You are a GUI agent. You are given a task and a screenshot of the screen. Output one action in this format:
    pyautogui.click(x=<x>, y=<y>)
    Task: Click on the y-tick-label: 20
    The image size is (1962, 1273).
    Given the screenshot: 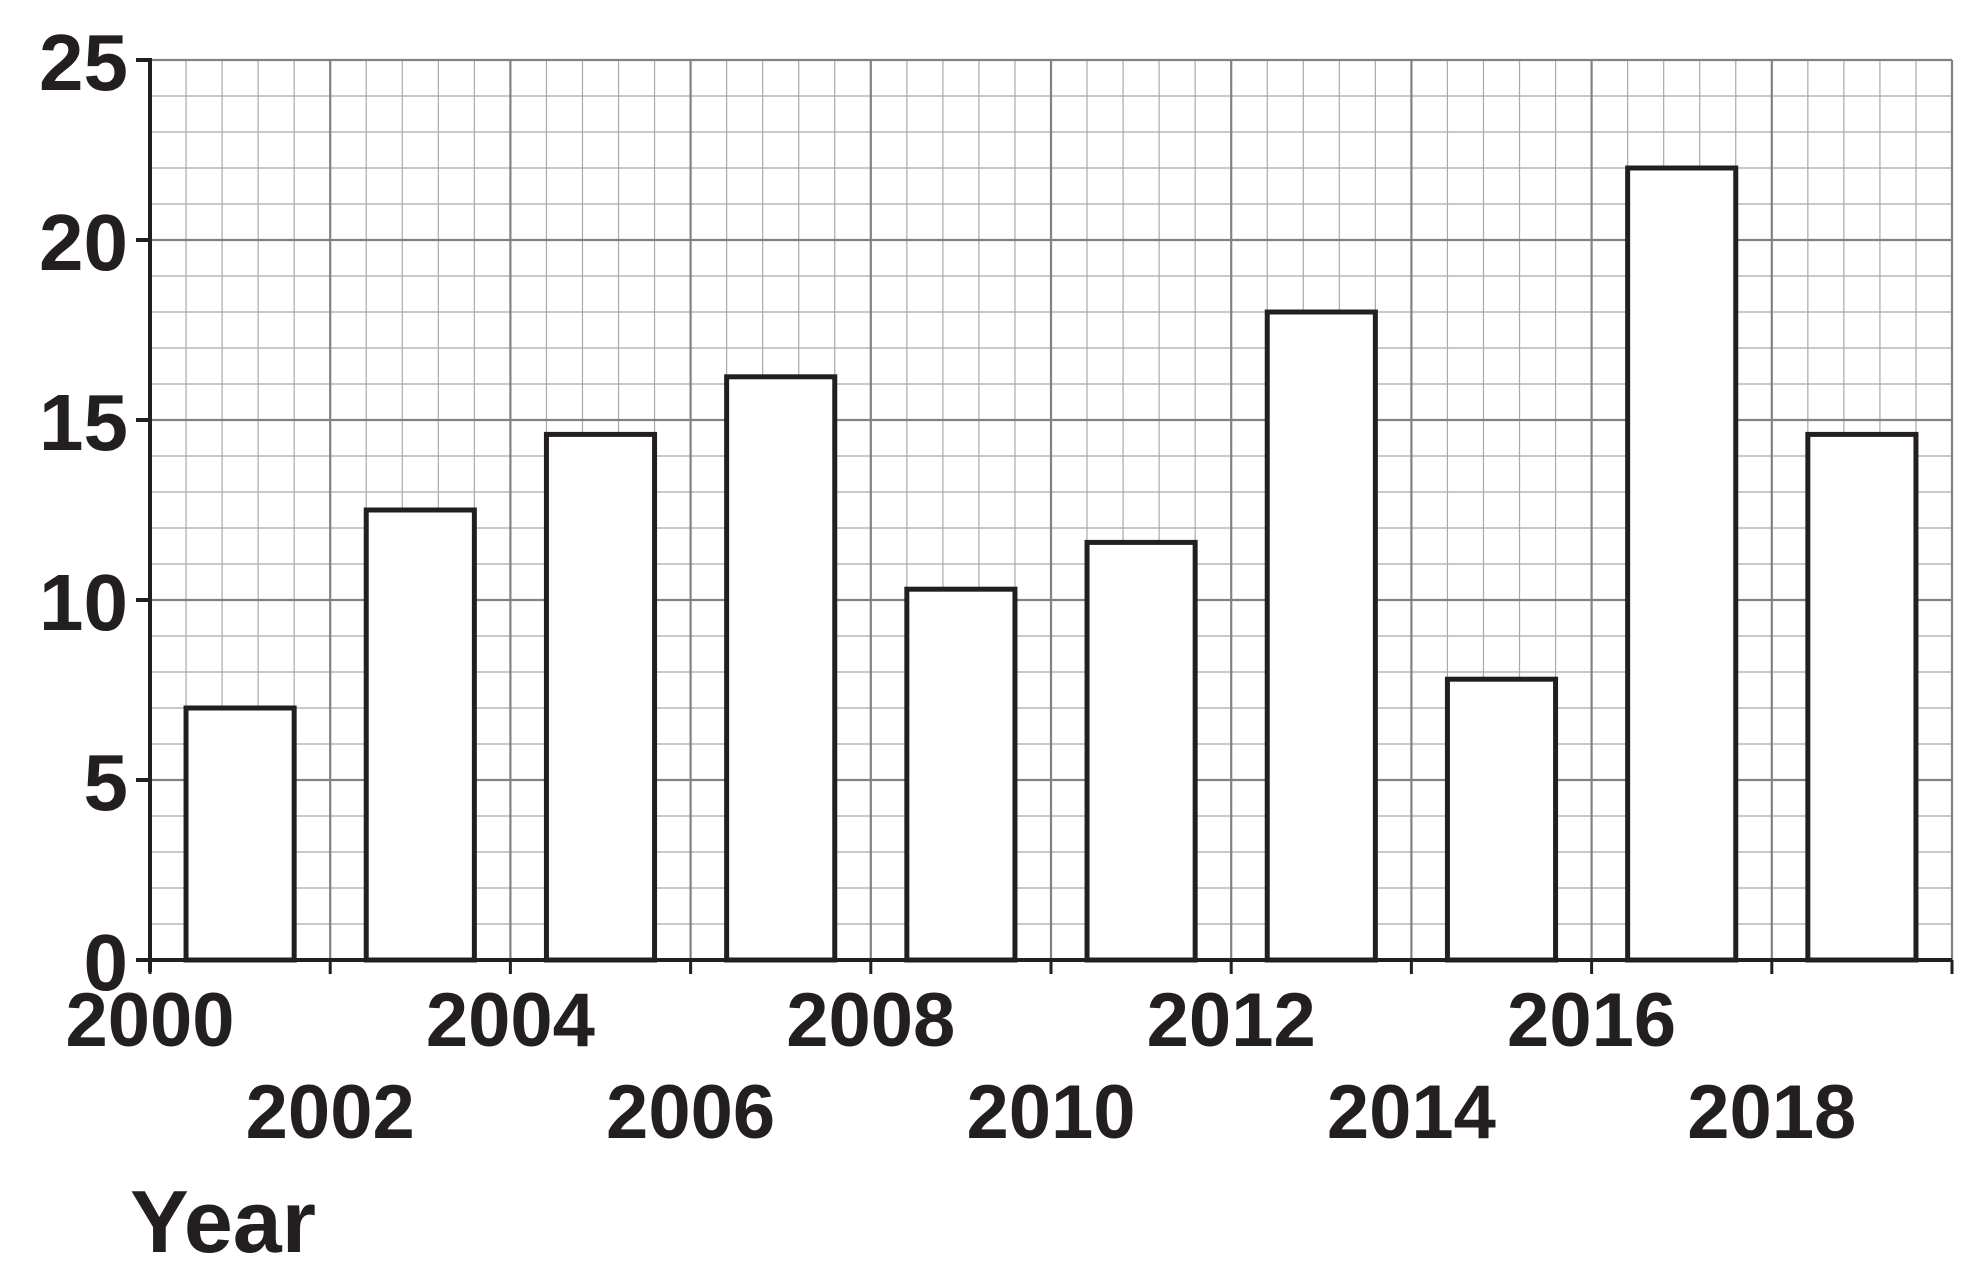 What is the action you would take?
    pyautogui.click(x=83, y=242)
    